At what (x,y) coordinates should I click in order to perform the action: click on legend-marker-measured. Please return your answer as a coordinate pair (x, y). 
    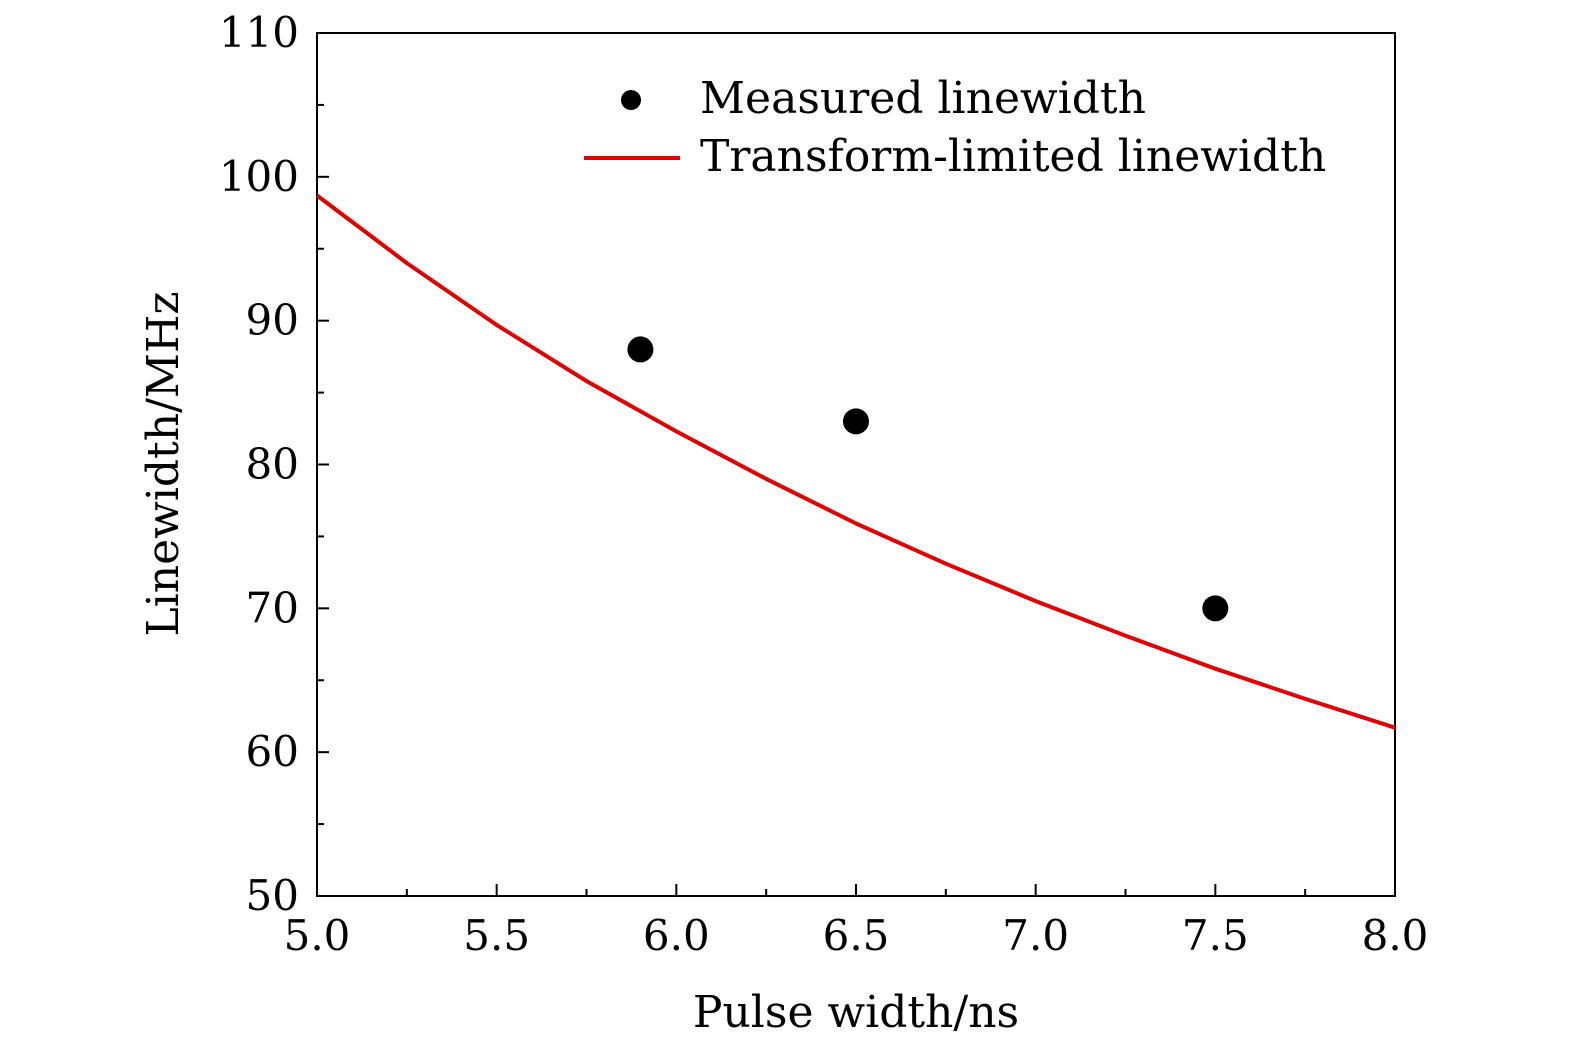
    Looking at the image, I should click on (631, 100).